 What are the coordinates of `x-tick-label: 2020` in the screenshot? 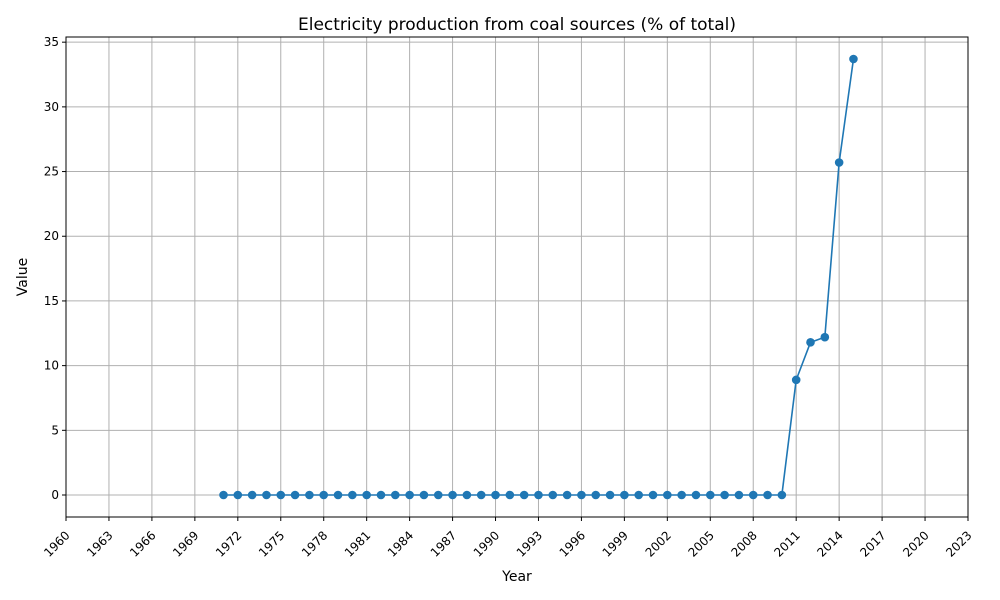 It's located at (915, 543).